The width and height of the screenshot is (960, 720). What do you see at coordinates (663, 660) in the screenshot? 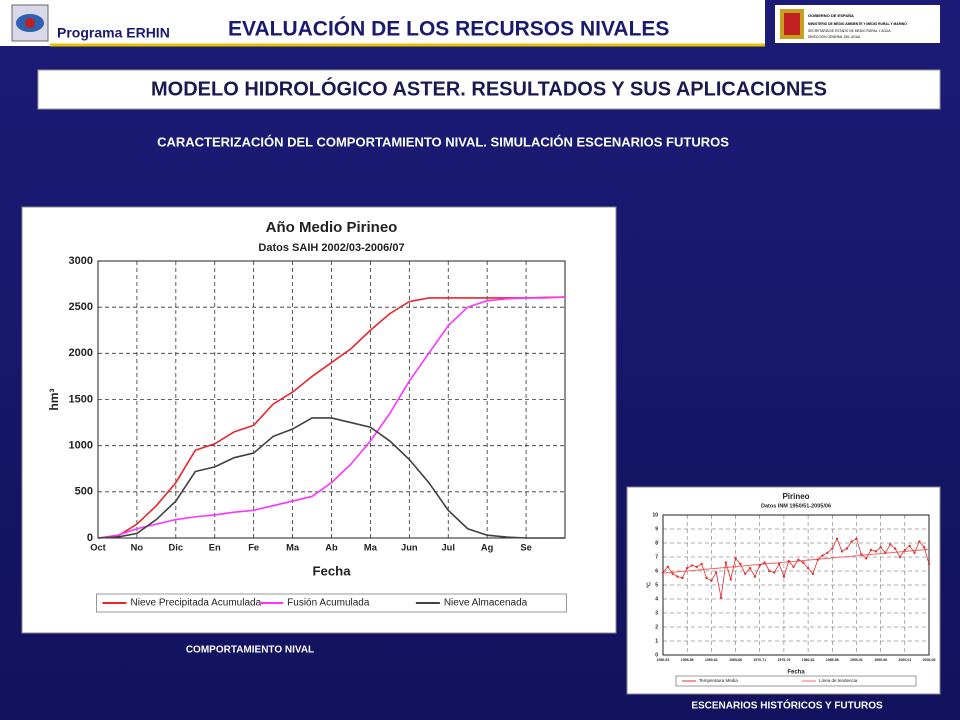
I see `x-tick-label: 1950-51` at bounding box center [663, 660].